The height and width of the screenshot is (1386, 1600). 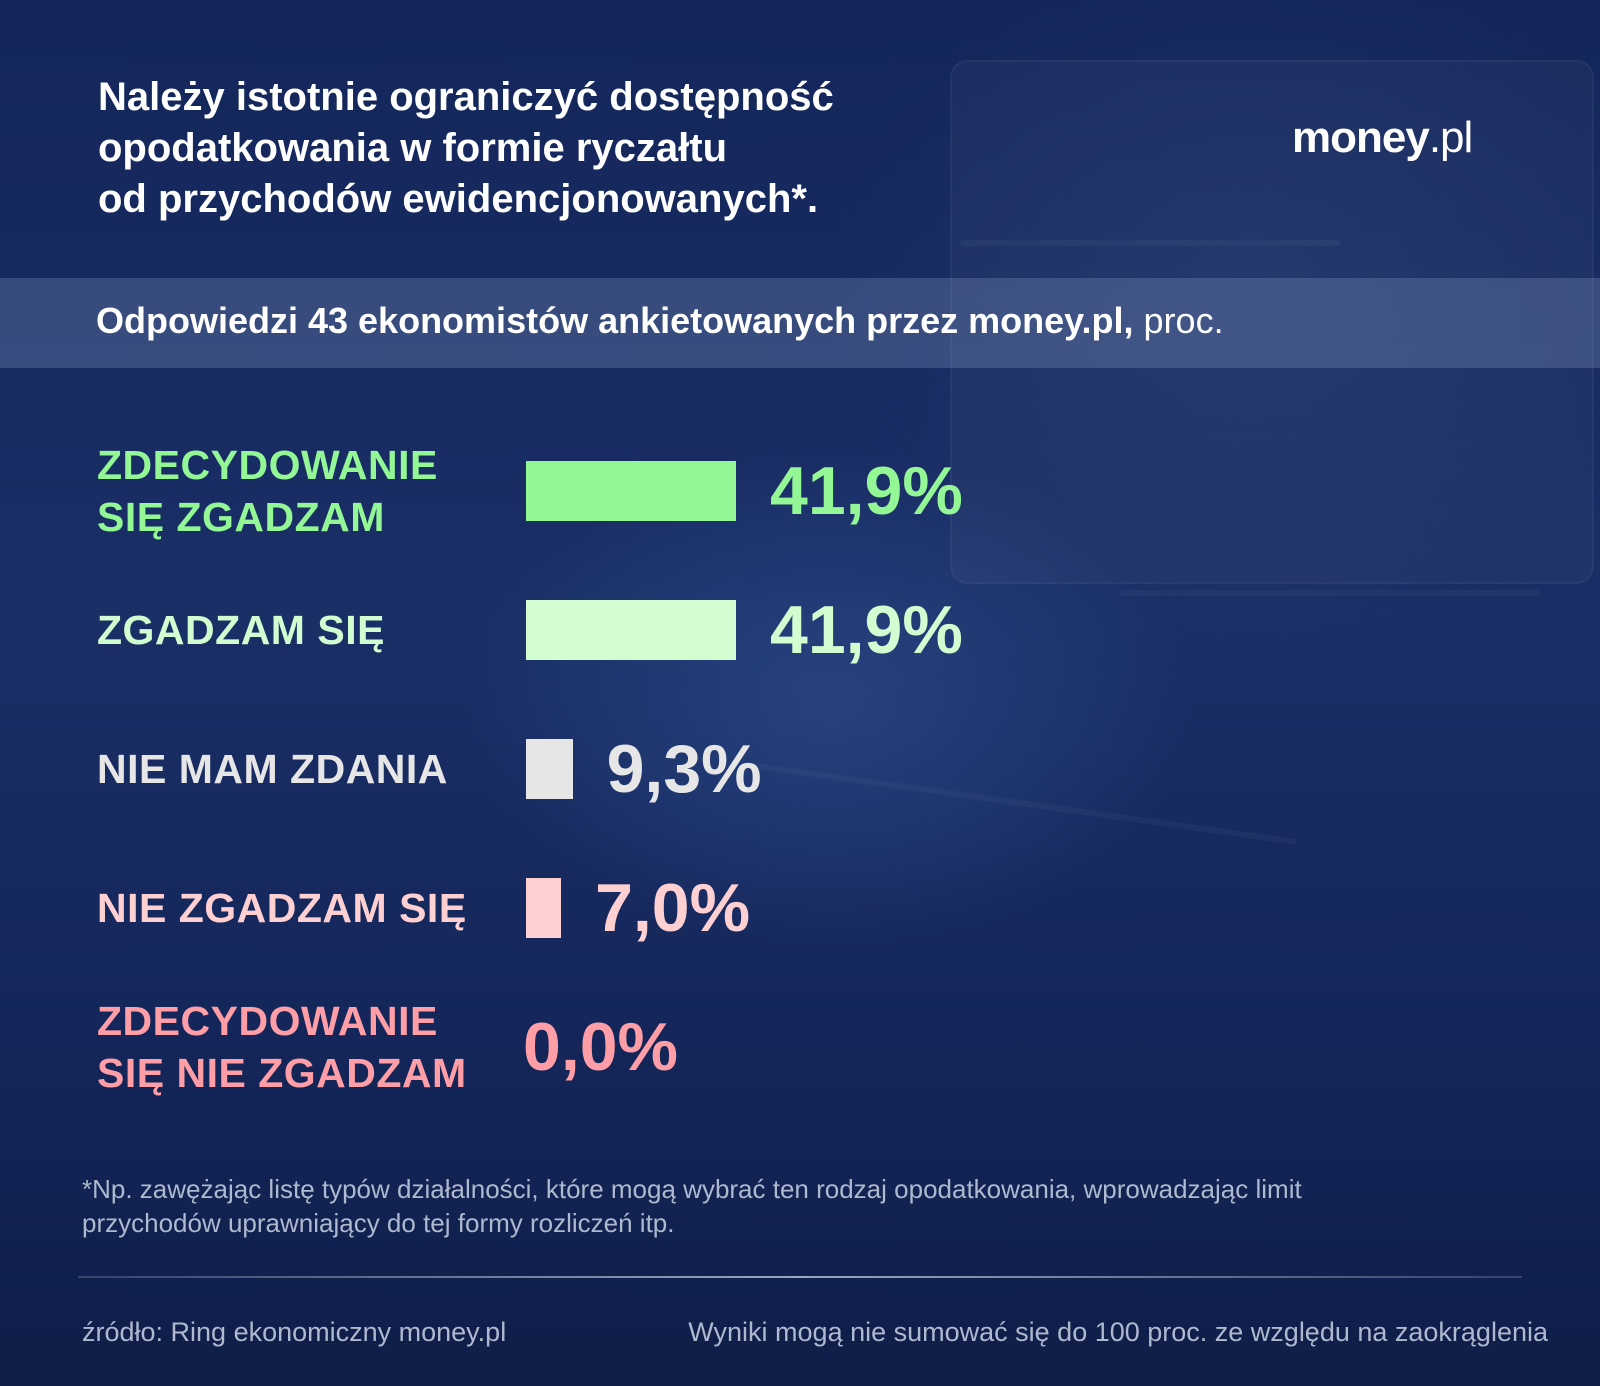 What do you see at coordinates (600, 1047) in the screenshot?
I see `value-label: 0,0%` at bounding box center [600, 1047].